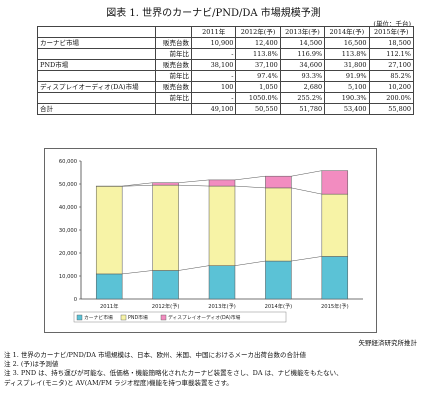 The height and width of the screenshot is (400, 427). I want to click on row-value: 2,680, so click(302, 87).